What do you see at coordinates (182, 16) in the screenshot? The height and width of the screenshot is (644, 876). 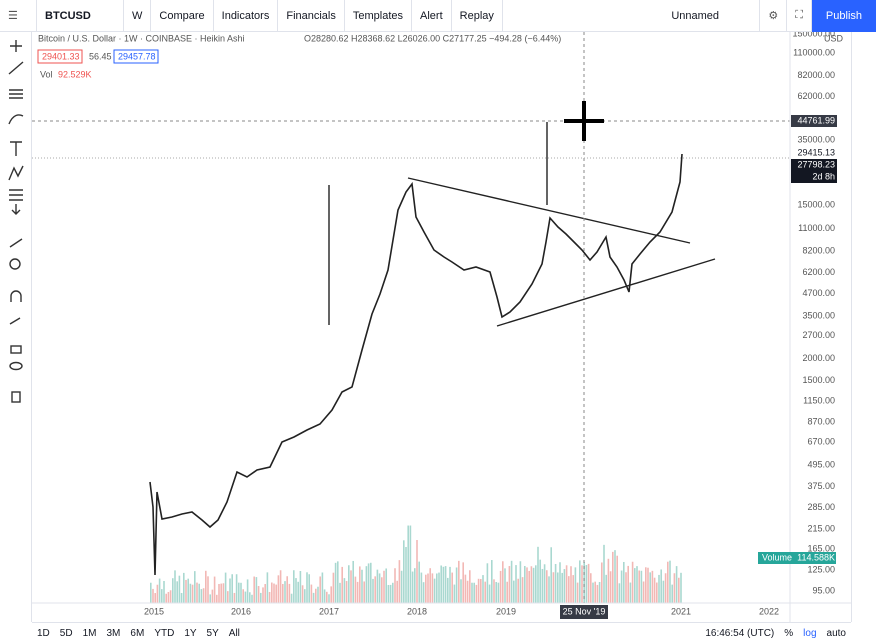 I see `toolbar-button: Compare` at bounding box center [182, 16].